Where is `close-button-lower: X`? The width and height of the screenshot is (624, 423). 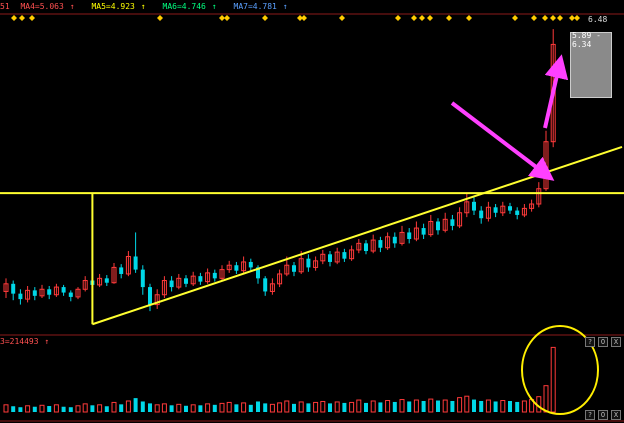 close-button-lower: X is located at coordinates (616, 415).